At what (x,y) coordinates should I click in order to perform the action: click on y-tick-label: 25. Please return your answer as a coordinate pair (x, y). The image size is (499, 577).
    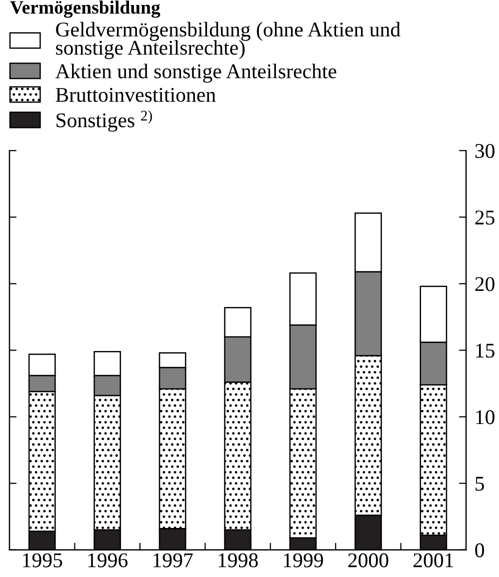
    Looking at the image, I should click on (484, 217).